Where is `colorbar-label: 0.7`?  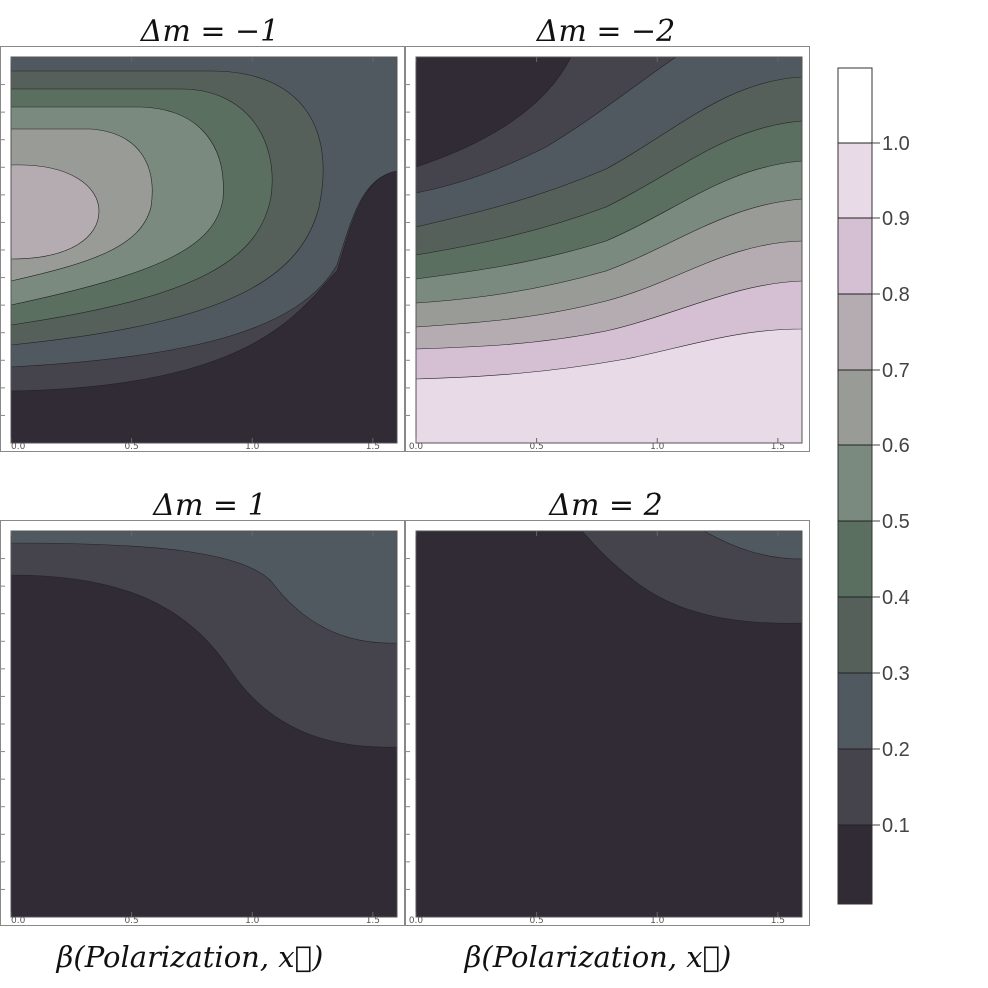
colorbar-label: 0.7 is located at coordinates (896, 371).